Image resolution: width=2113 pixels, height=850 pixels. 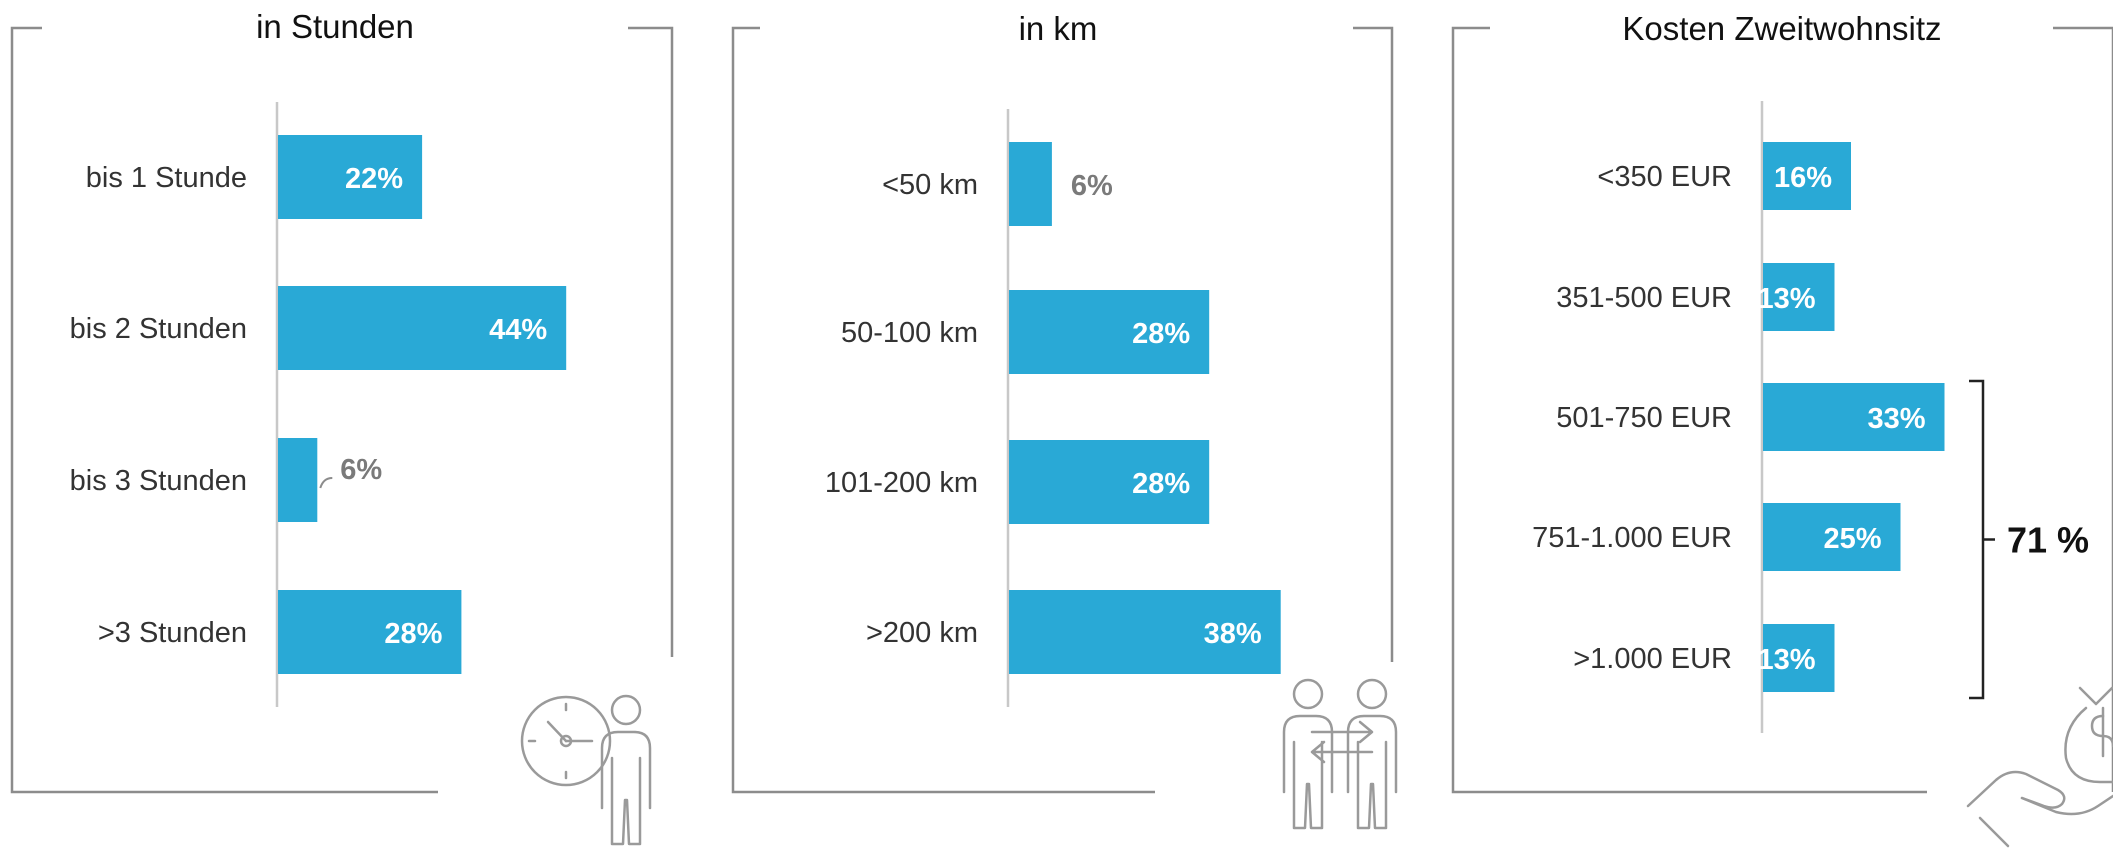 I want to click on label-leader, so click(x=326, y=483).